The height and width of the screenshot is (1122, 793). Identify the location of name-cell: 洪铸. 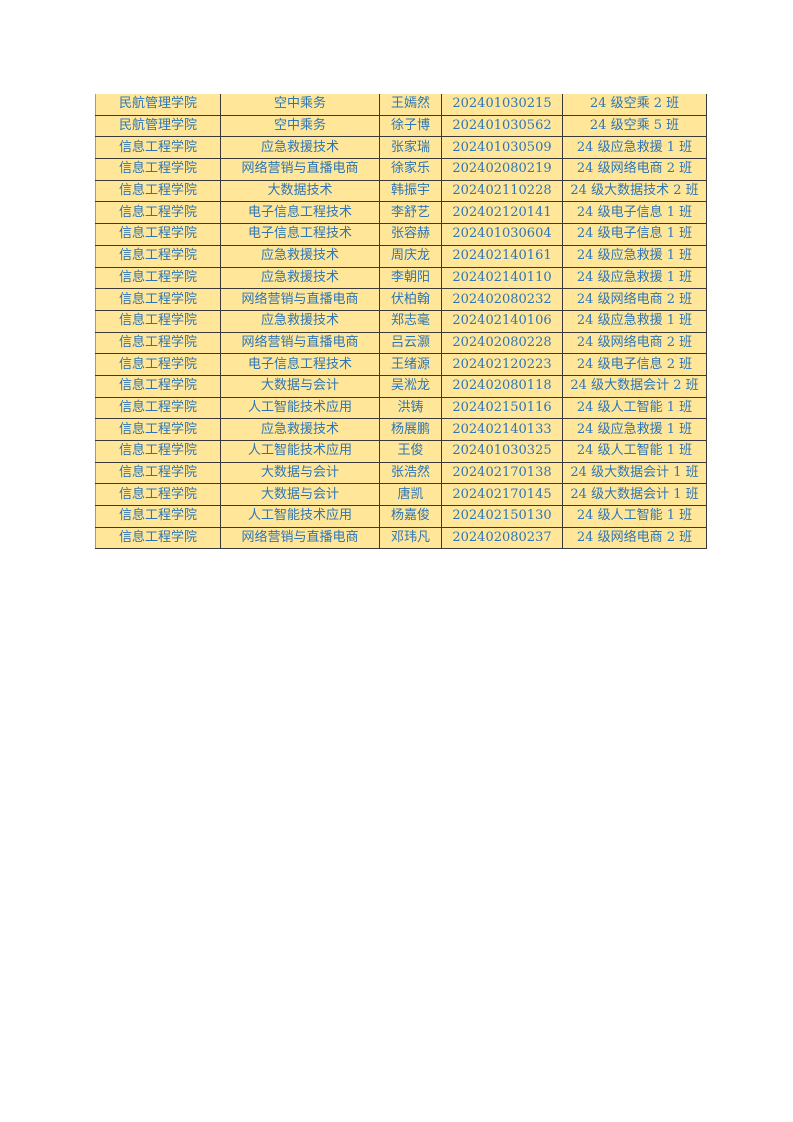
(410, 408).